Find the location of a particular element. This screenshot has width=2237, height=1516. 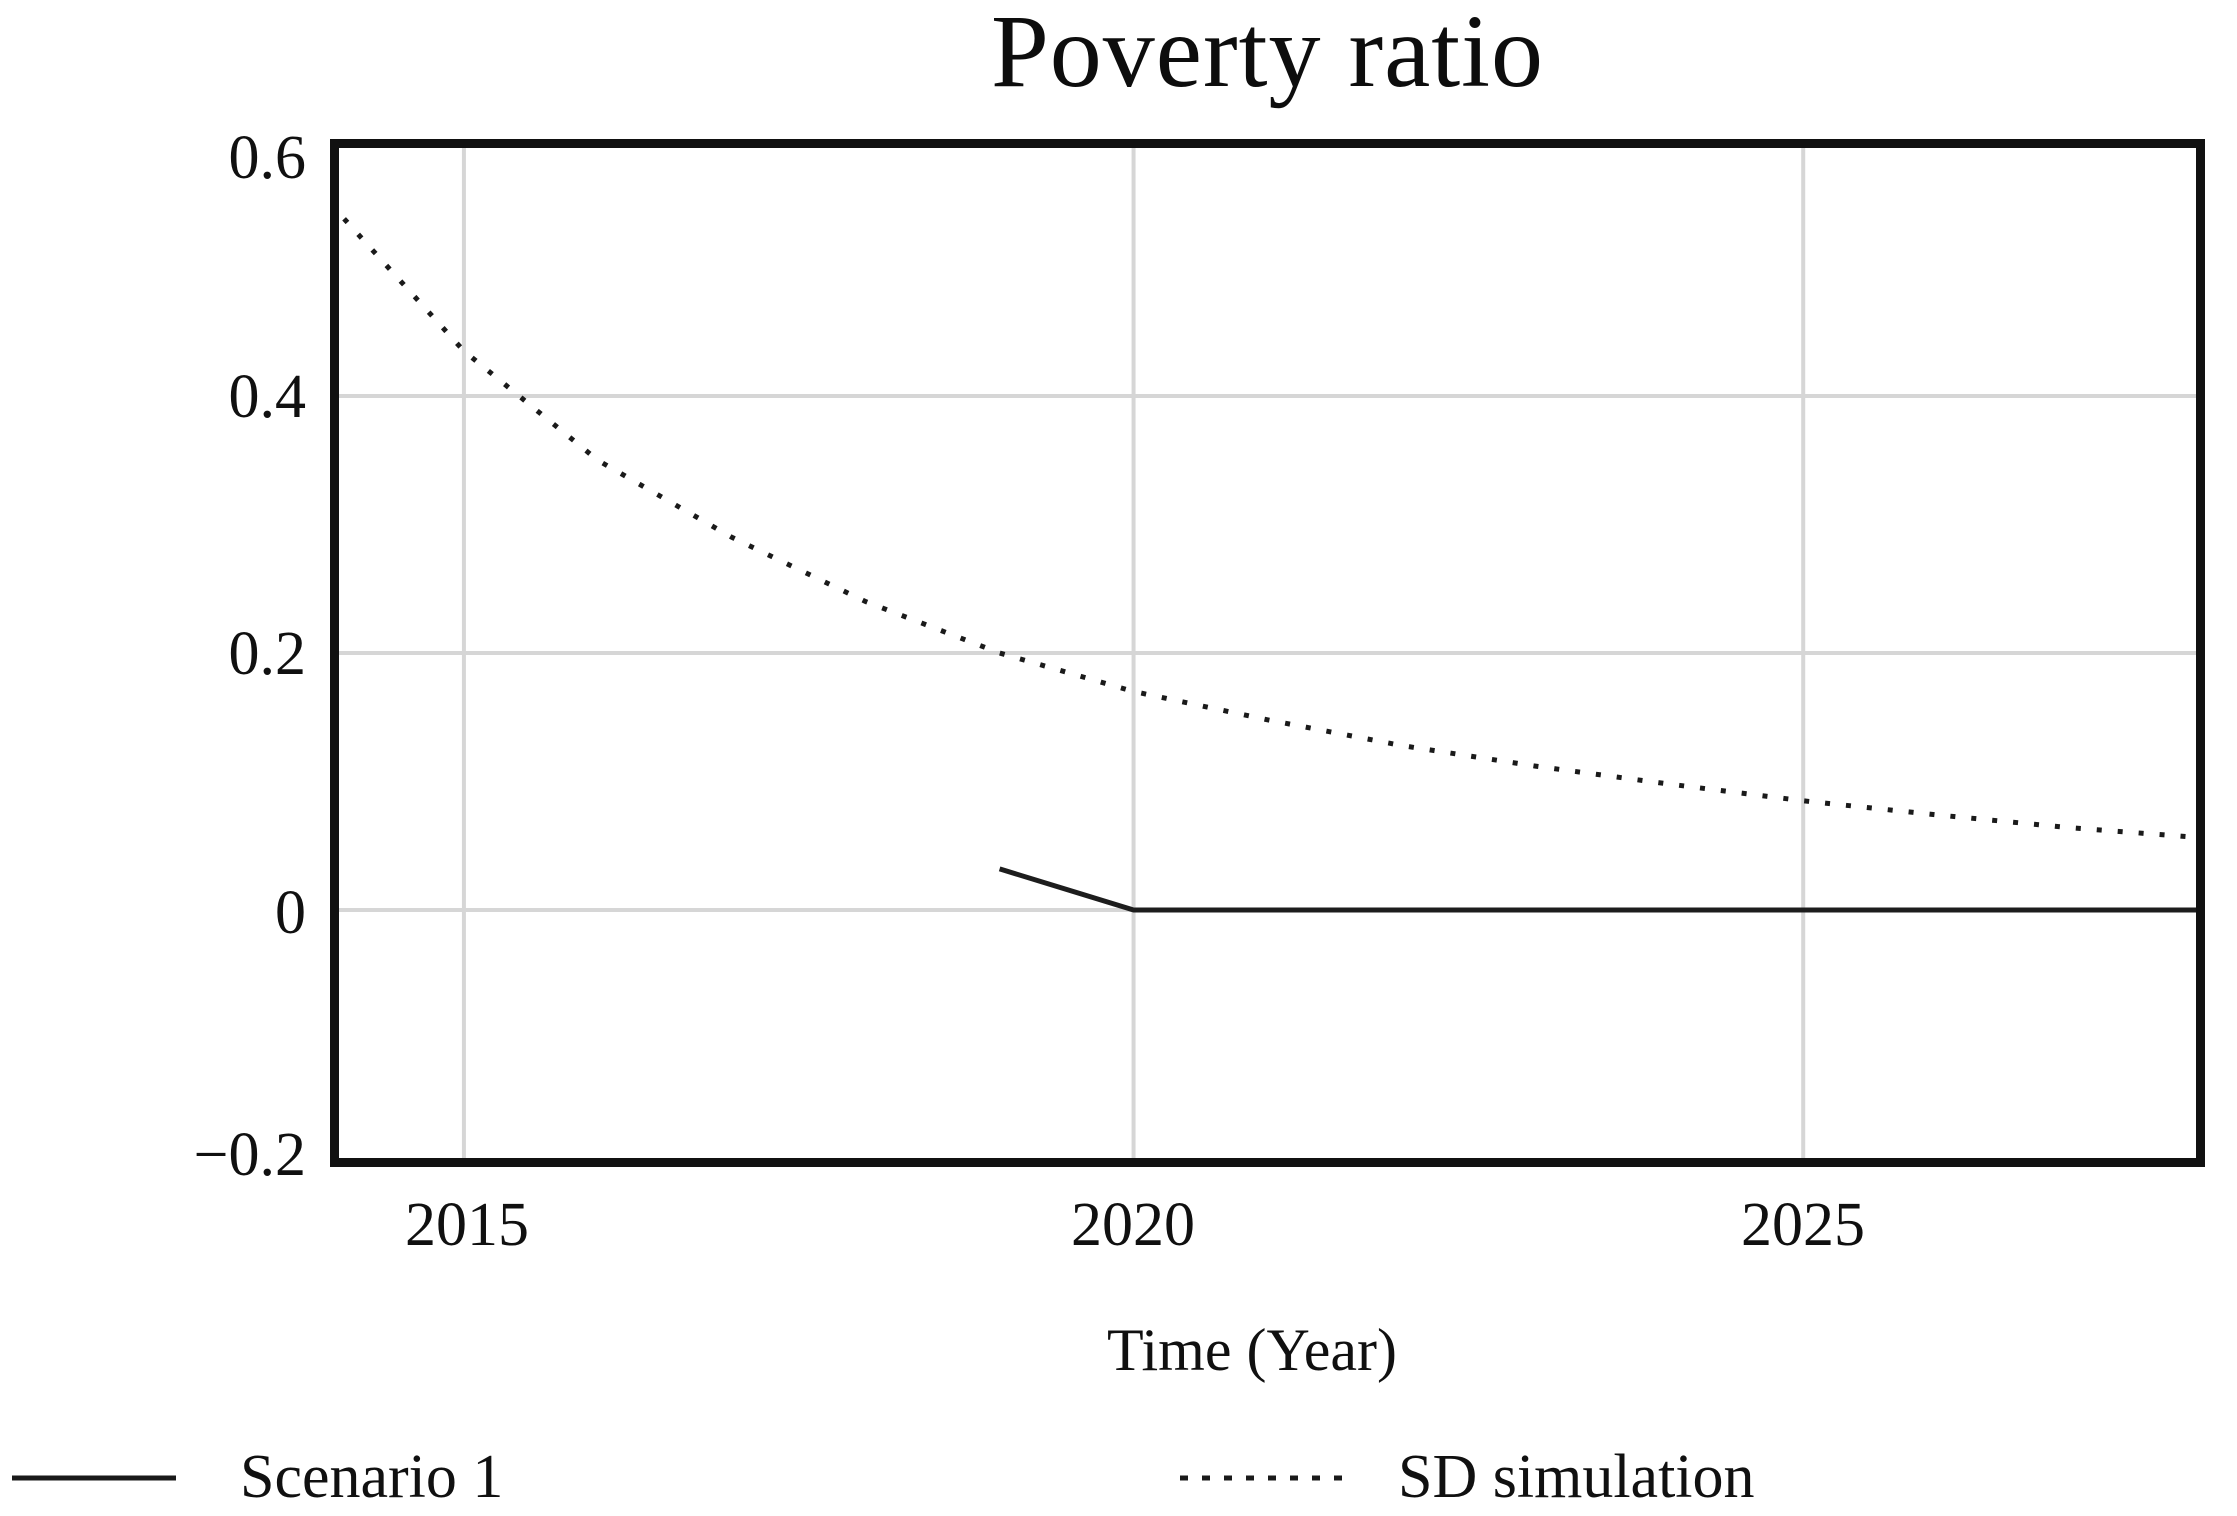

x-tick-2025: 2025 is located at coordinates (1803, 1225).